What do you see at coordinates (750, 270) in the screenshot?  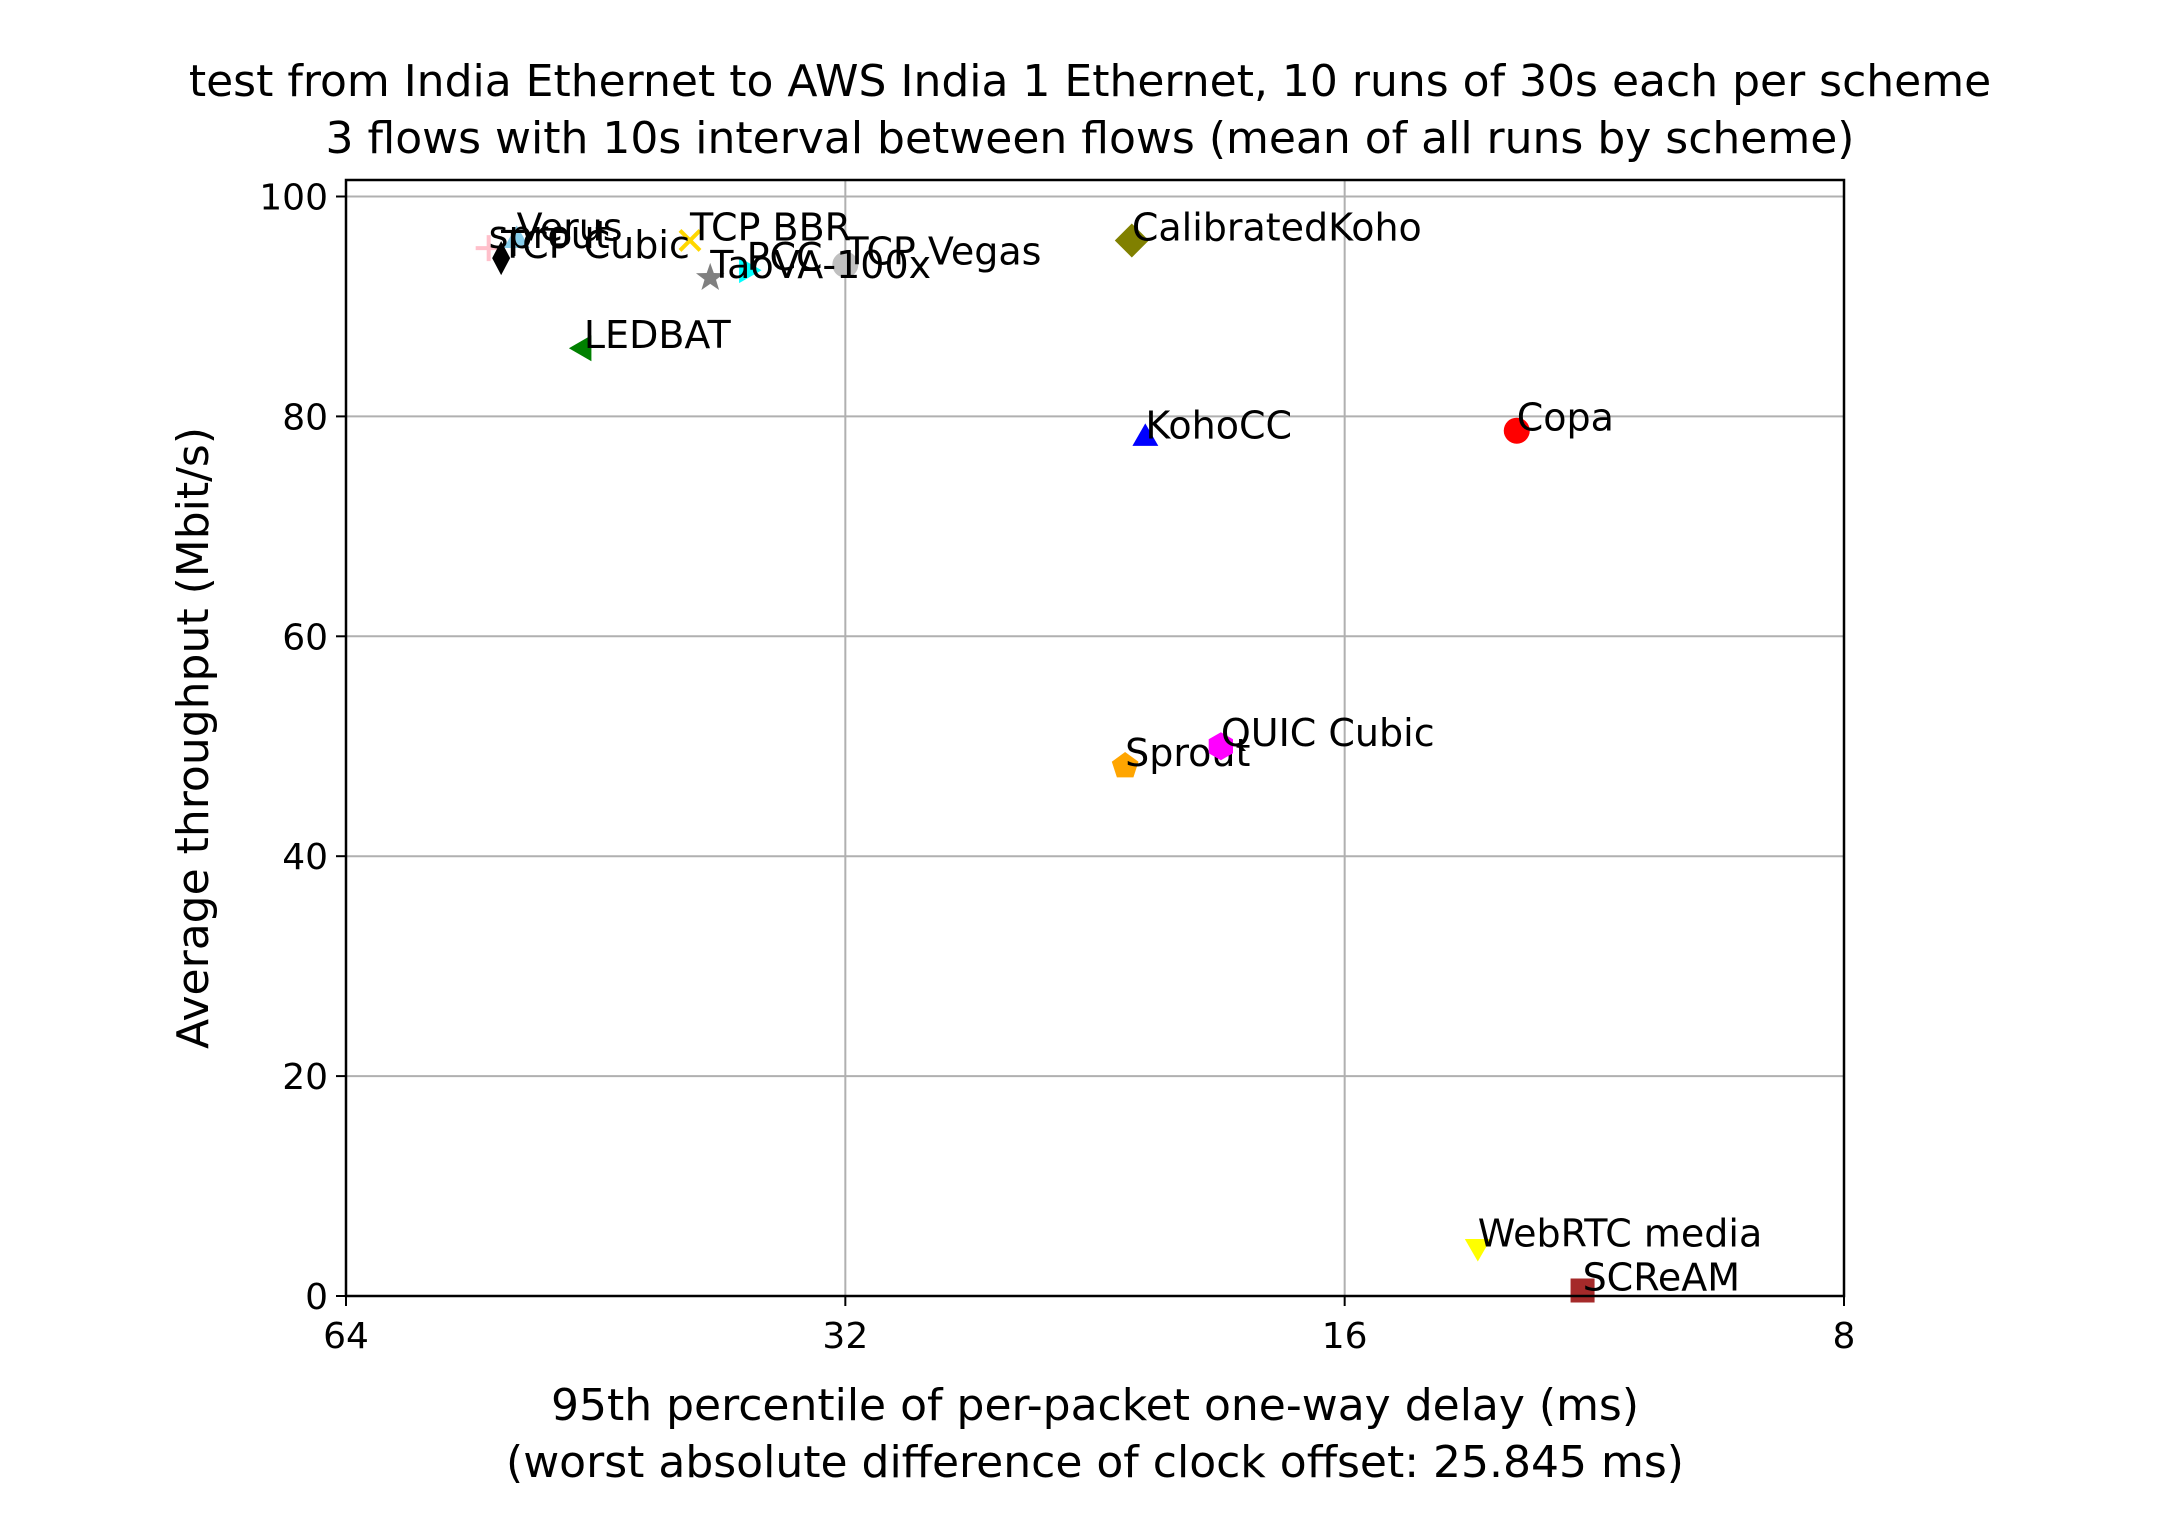 I see `point-pcc` at bounding box center [750, 270].